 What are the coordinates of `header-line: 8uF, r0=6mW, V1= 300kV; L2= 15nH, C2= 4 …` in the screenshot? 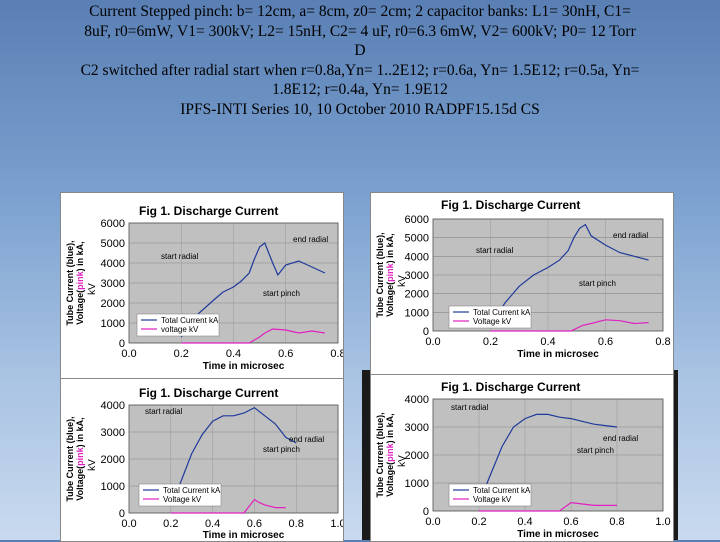 It's located at (360, 31).